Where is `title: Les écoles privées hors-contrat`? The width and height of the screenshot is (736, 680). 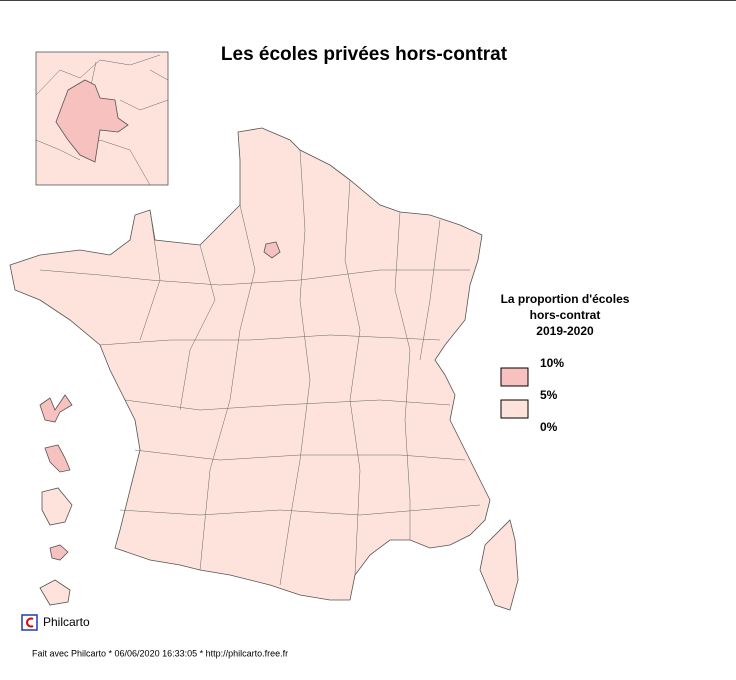
title: Les écoles privées hors-contrat is located at coordinates (364, 54).